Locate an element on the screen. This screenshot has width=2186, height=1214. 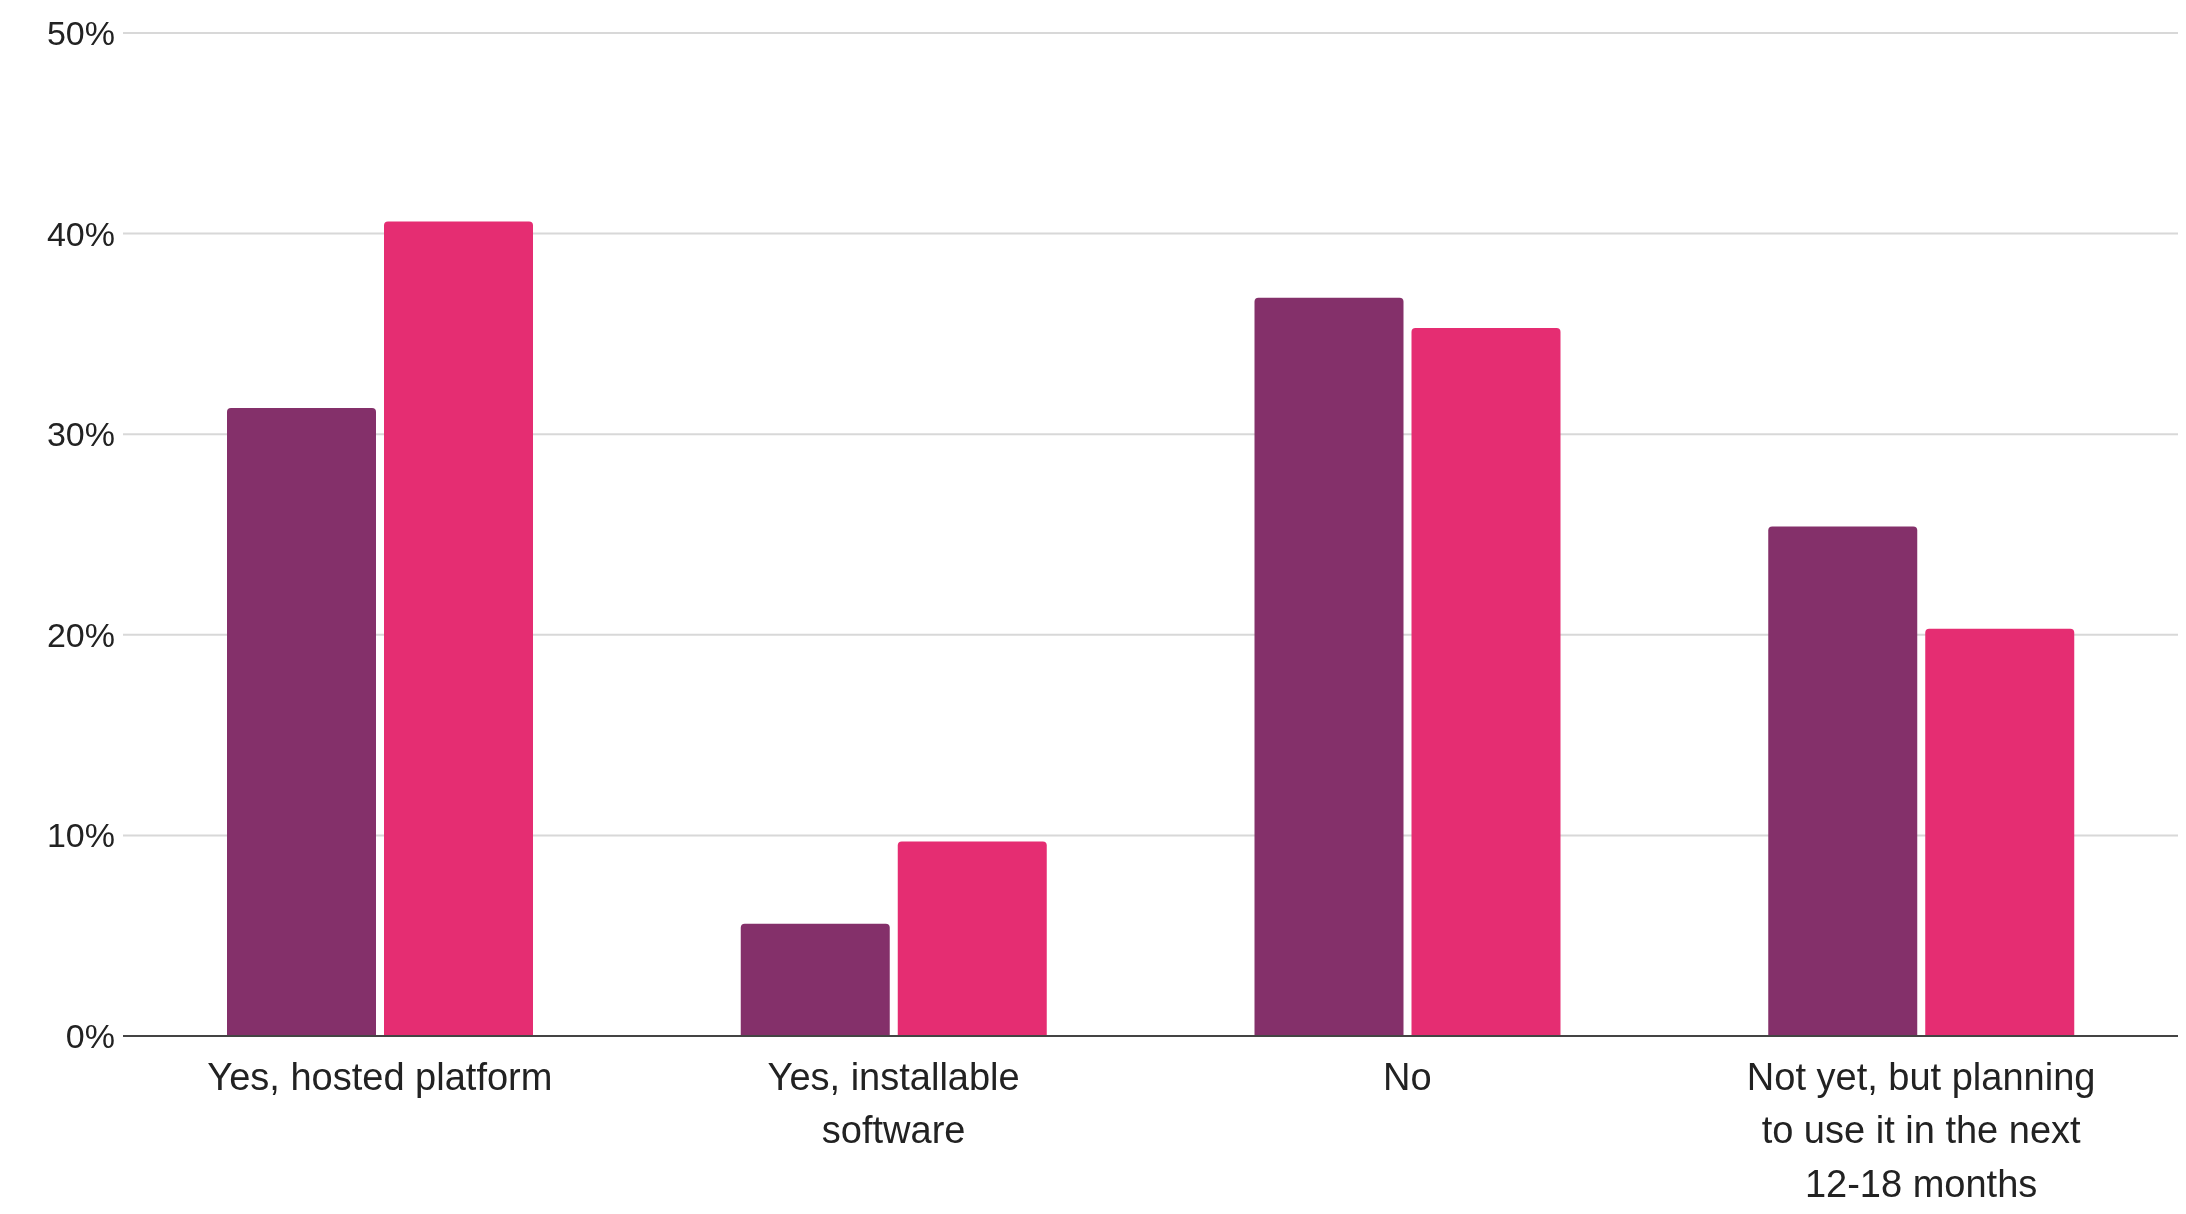
y-tick-label: 20% is located at coordinates (80, 634).